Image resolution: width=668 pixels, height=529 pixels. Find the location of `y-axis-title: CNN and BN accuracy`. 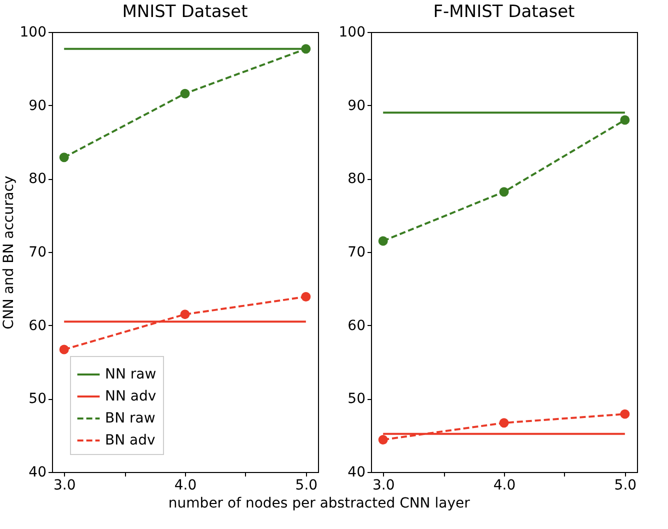

y-axis-title: CNN and BN accuracy is located at coordinates (8, 253).